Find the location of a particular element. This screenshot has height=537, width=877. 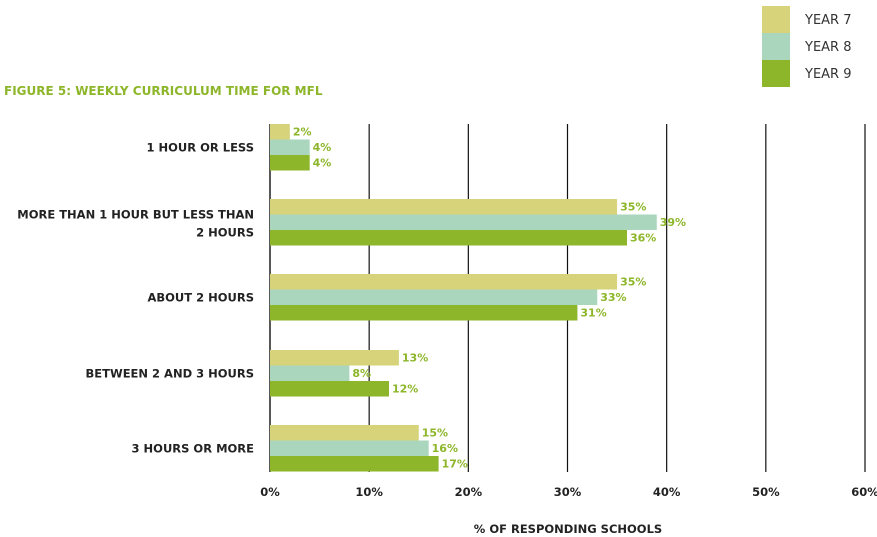

data-label: 33% is located at coordinates (613, 297).